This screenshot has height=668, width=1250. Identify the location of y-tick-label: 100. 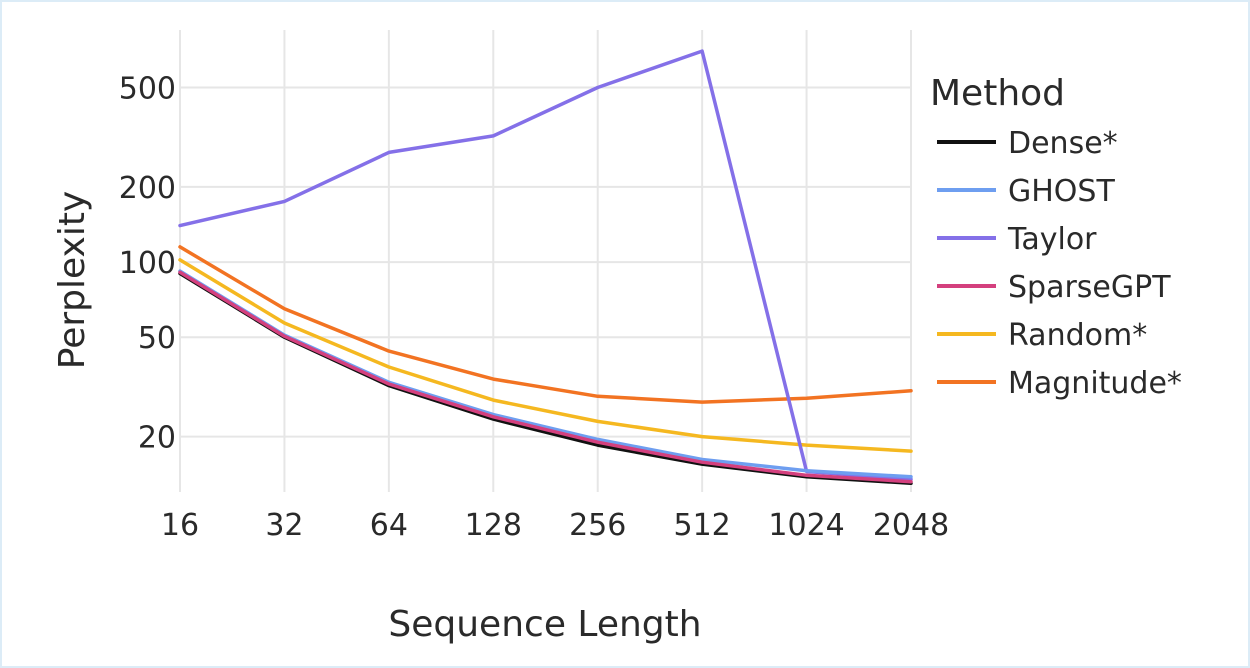
(147, 263).